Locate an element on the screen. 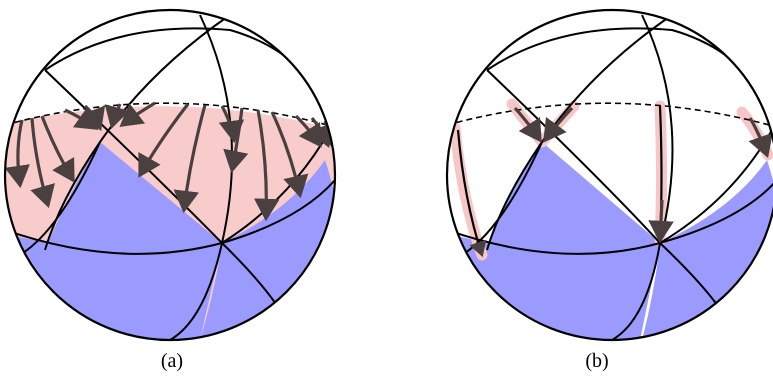 The image size is (773, 386). caption-b: (b) is located at coordinates (597, 361).